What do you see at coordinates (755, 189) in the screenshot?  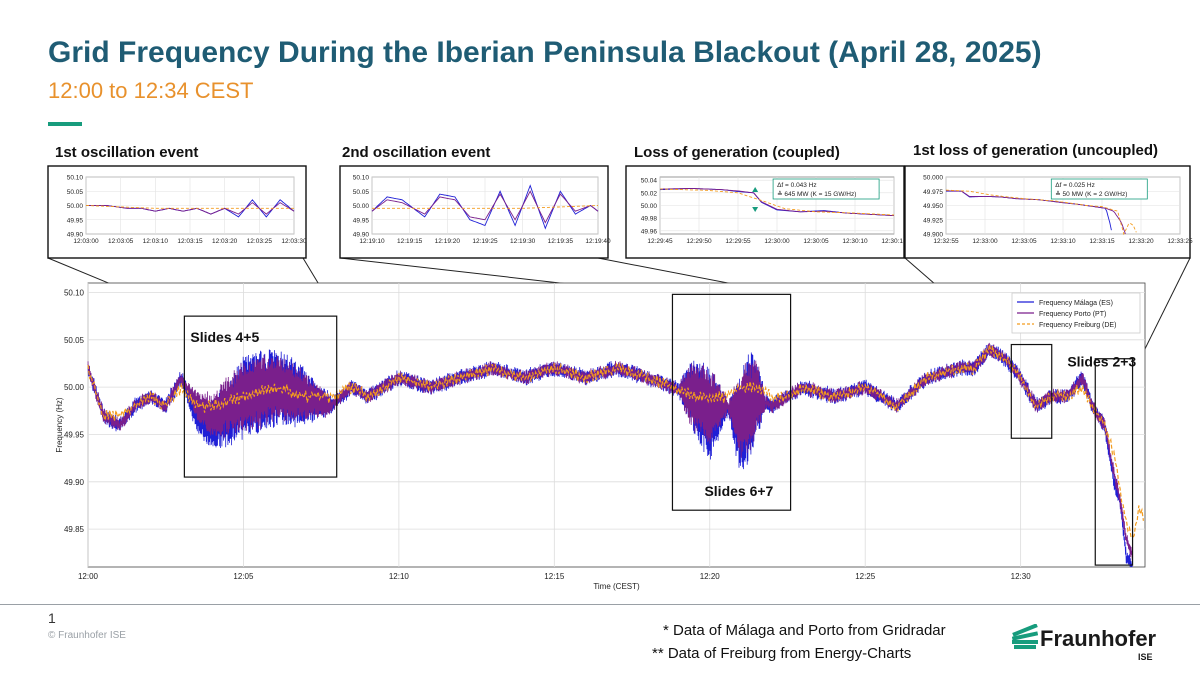 I see `delta-up-arrow-icon` at bounding box center [755, 189].